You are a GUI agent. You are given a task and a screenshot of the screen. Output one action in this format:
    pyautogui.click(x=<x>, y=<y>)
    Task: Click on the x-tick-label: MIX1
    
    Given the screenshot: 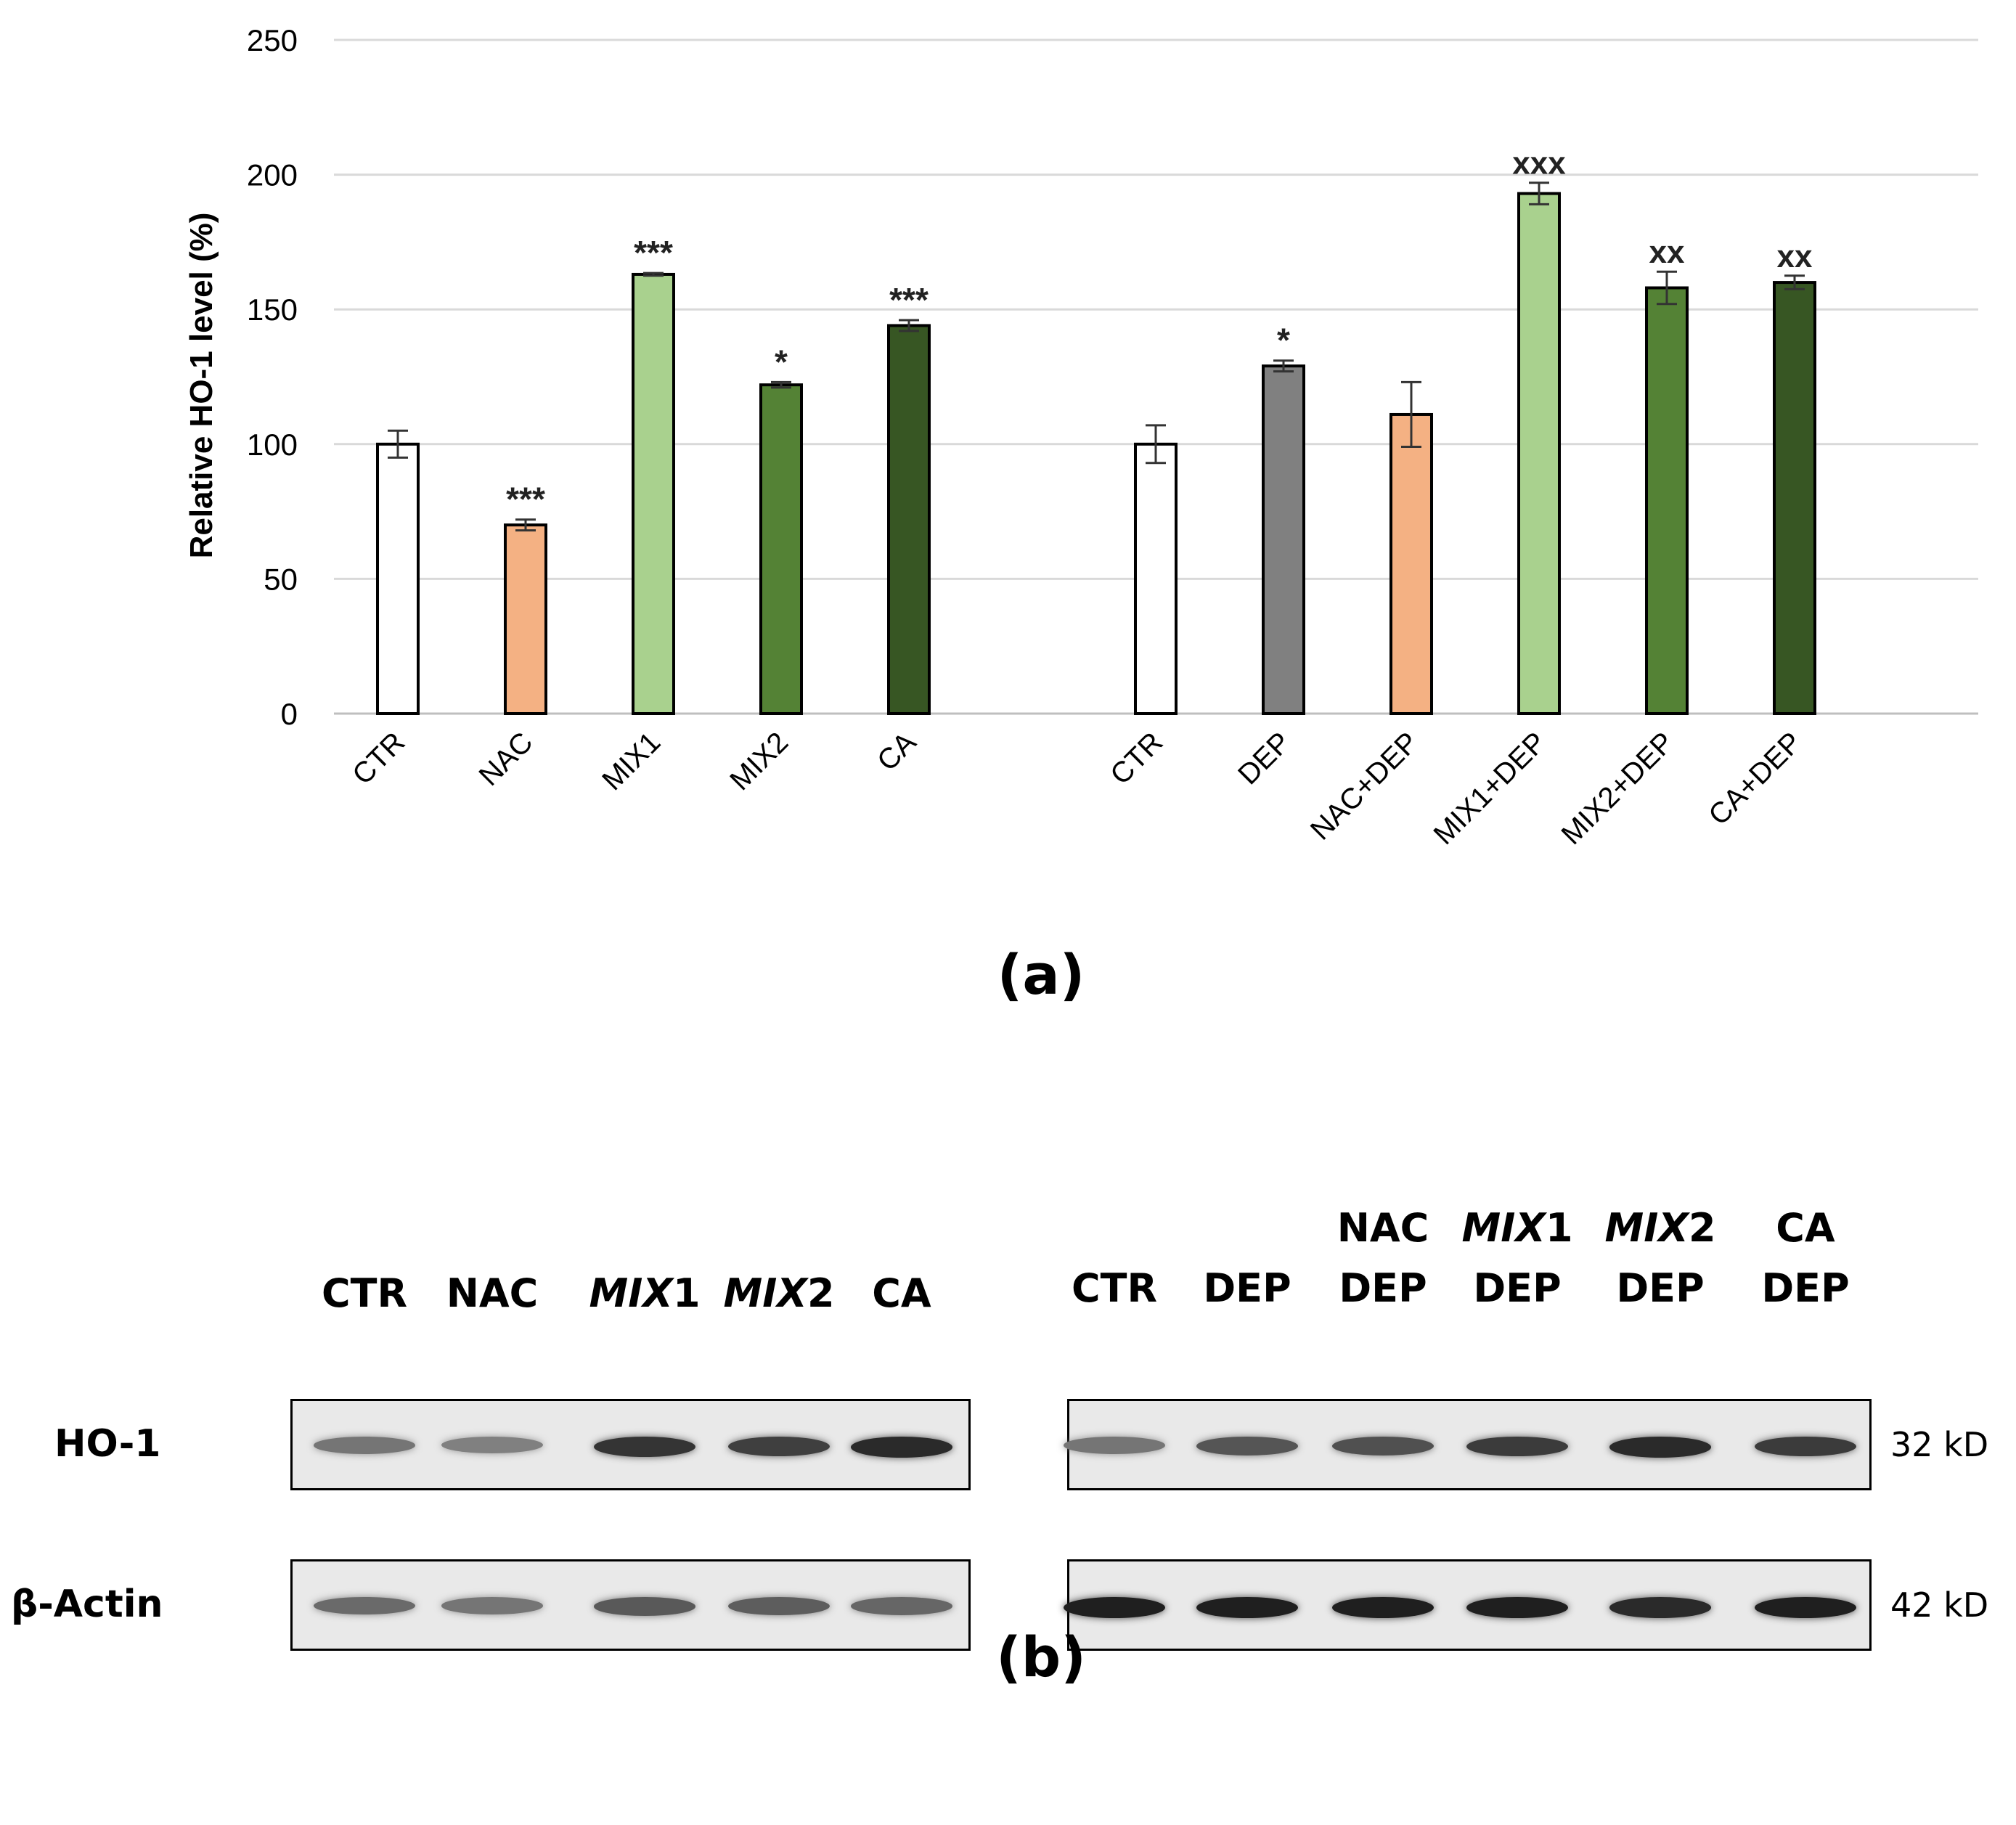 What is the action you would take?
    pyautogui.click(x=631, y=761)
    